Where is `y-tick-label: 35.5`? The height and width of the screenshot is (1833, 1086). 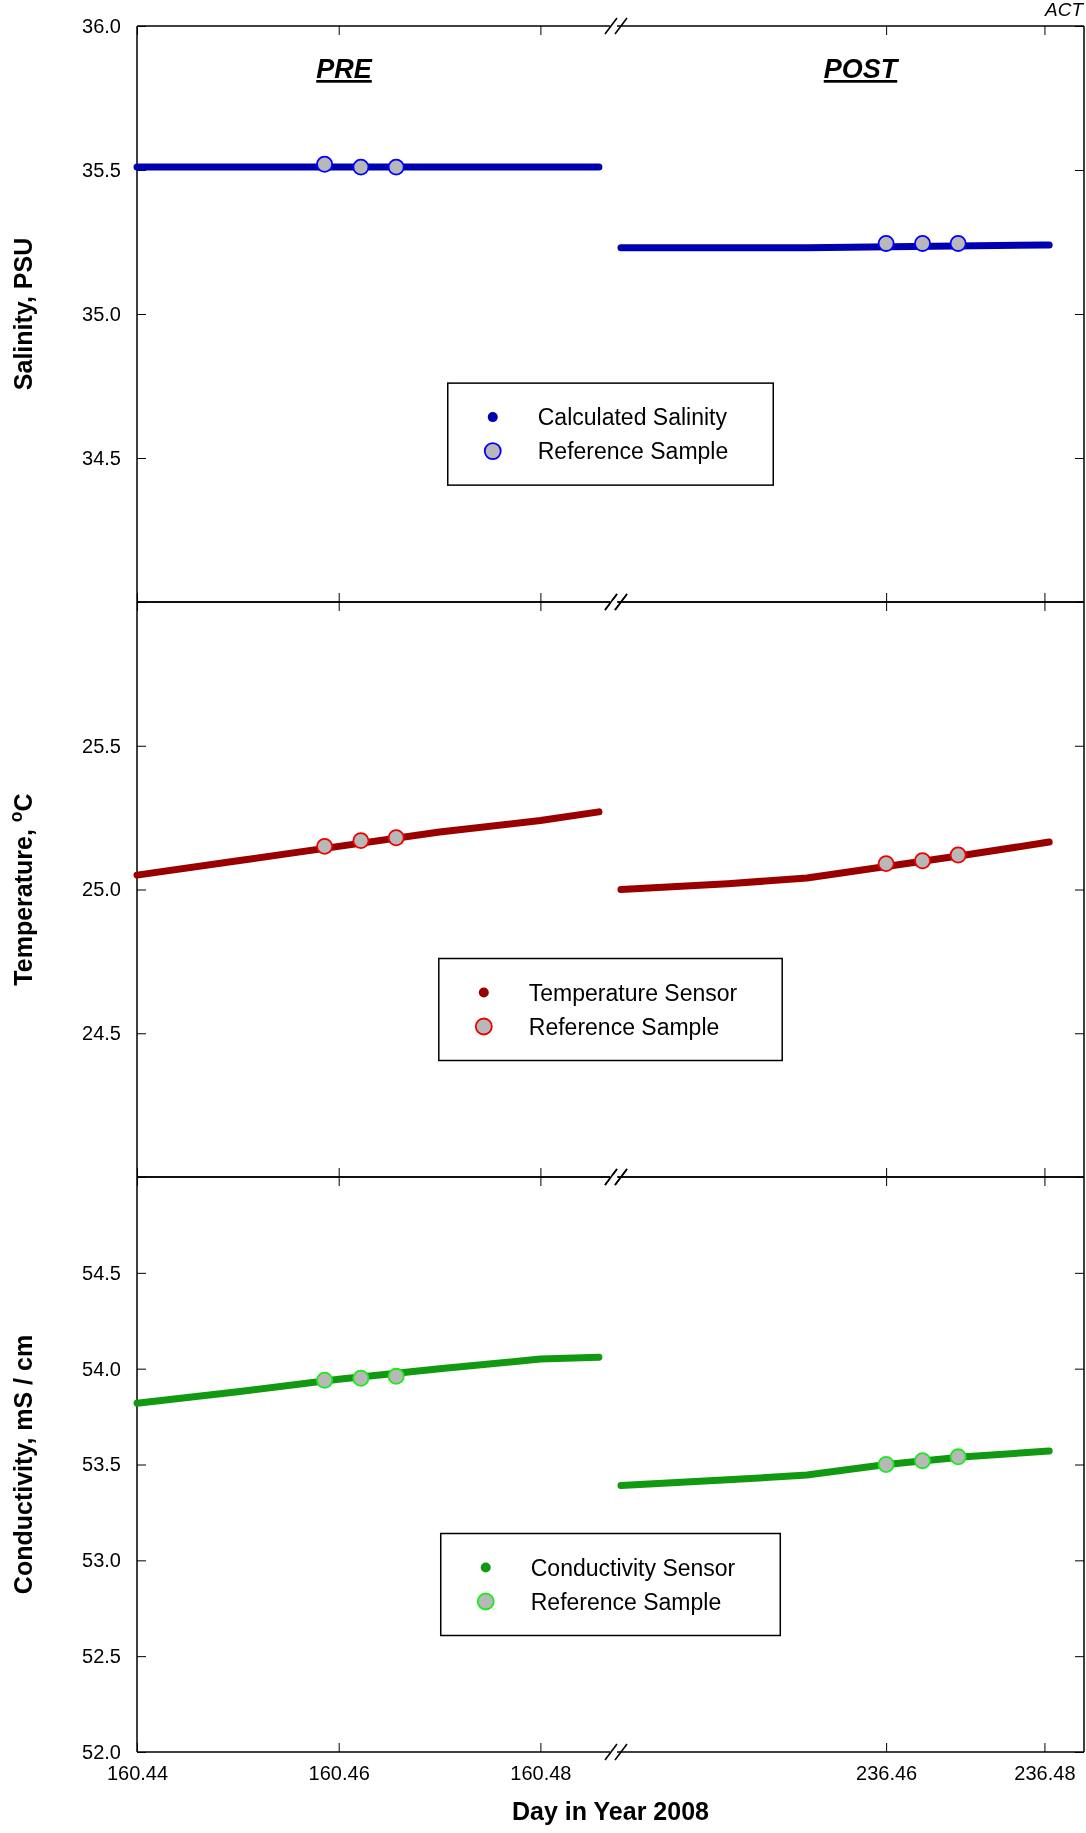 y-tick-label: 35.5 is located at coordinates (101, 169).